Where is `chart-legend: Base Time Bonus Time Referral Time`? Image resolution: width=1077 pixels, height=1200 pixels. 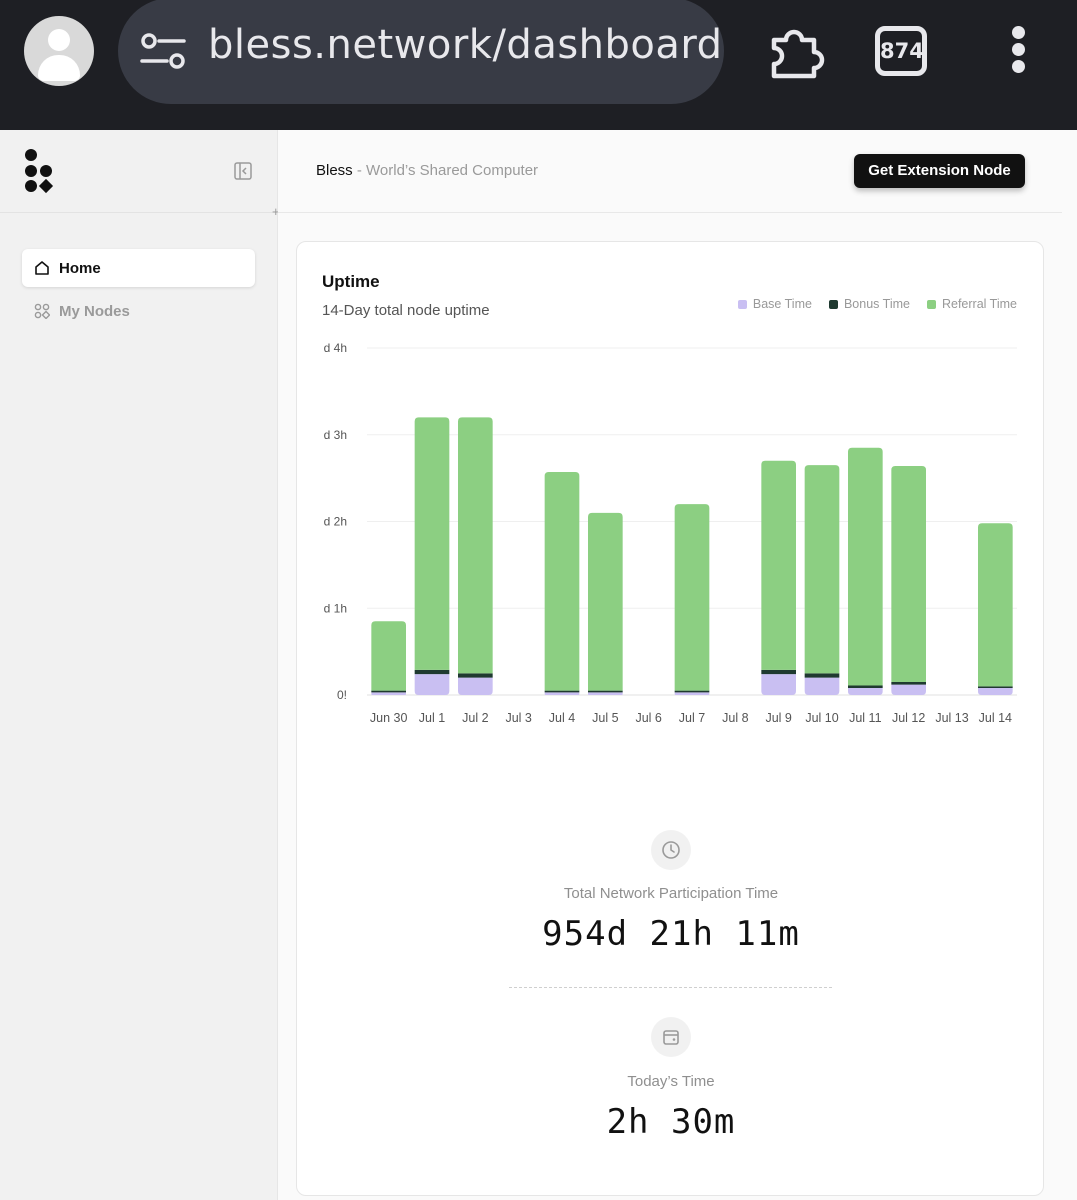
chart-legend: Base Time Bonus Time Referral Time is located at coordinates (877, 304).